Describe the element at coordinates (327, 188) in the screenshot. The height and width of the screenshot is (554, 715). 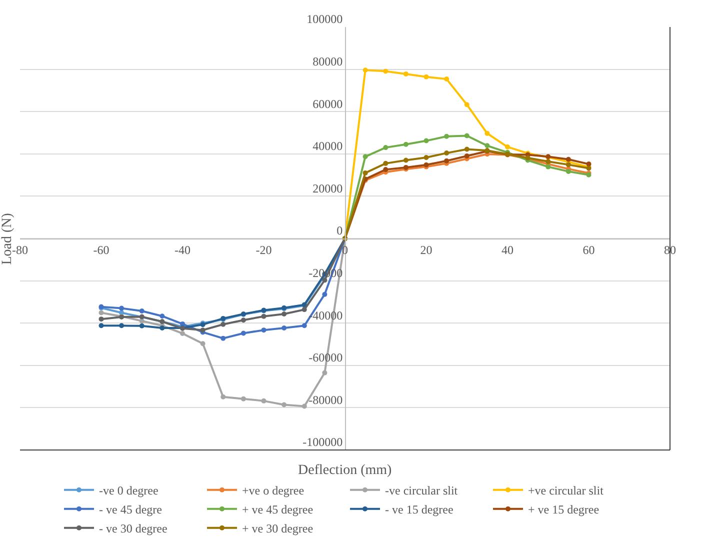
I see `y-tick-label: 20000` at that location.